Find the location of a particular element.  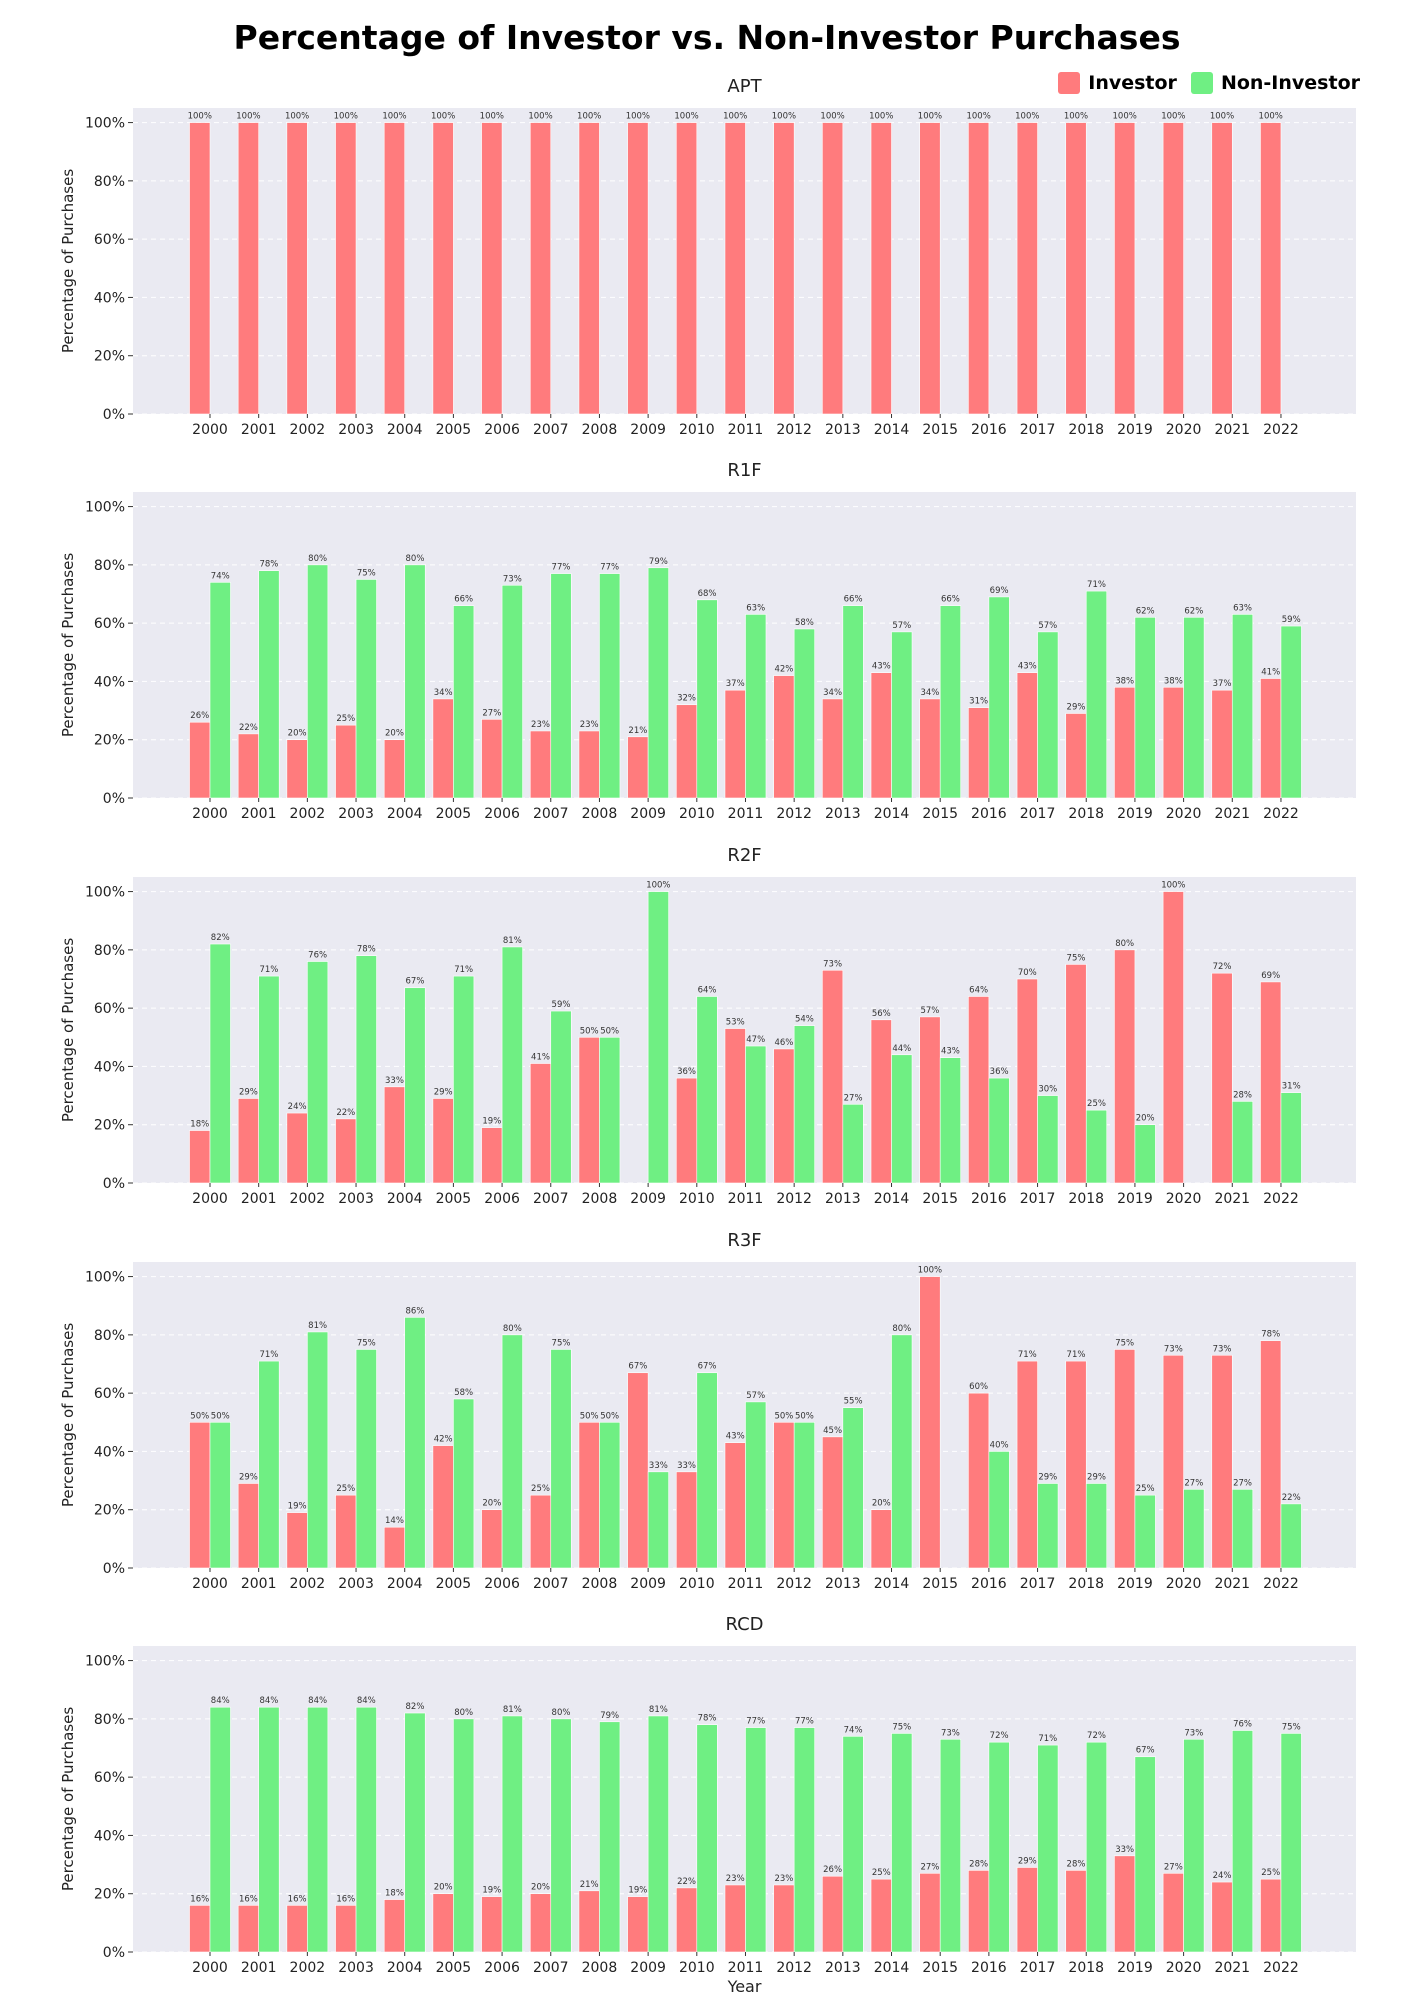

data-label-investor: 27% is located at coordinates (1173, 1867).